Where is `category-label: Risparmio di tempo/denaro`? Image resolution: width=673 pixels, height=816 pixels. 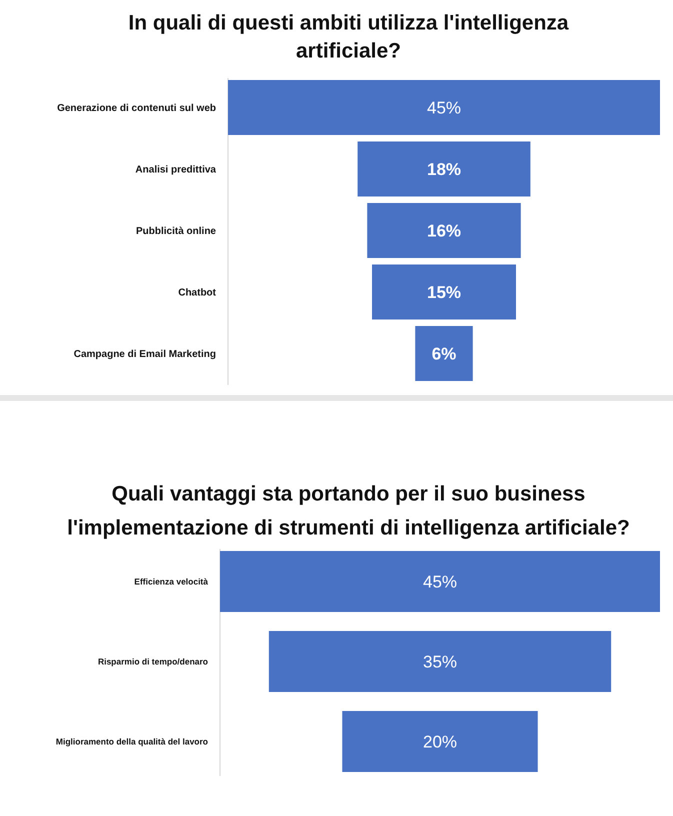
category-label: Risparmio di tempo/denaro is located at coordinates (153, 661).